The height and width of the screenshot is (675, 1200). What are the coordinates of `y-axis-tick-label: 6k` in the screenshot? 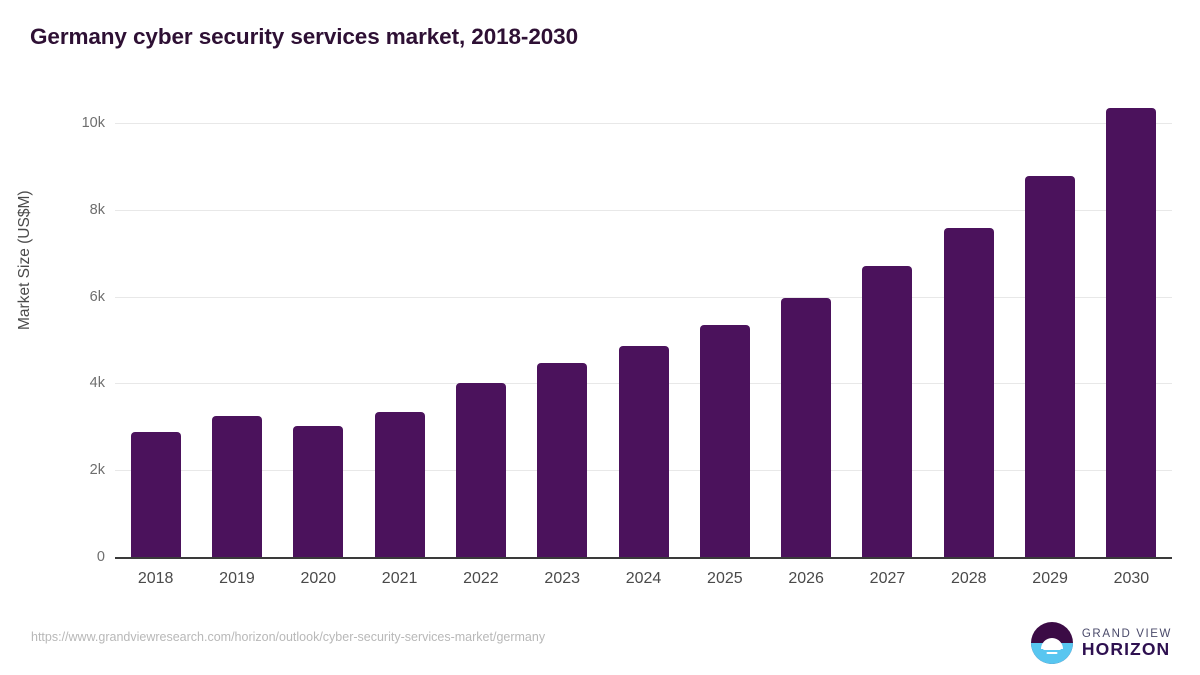 It's located at (97, 296).